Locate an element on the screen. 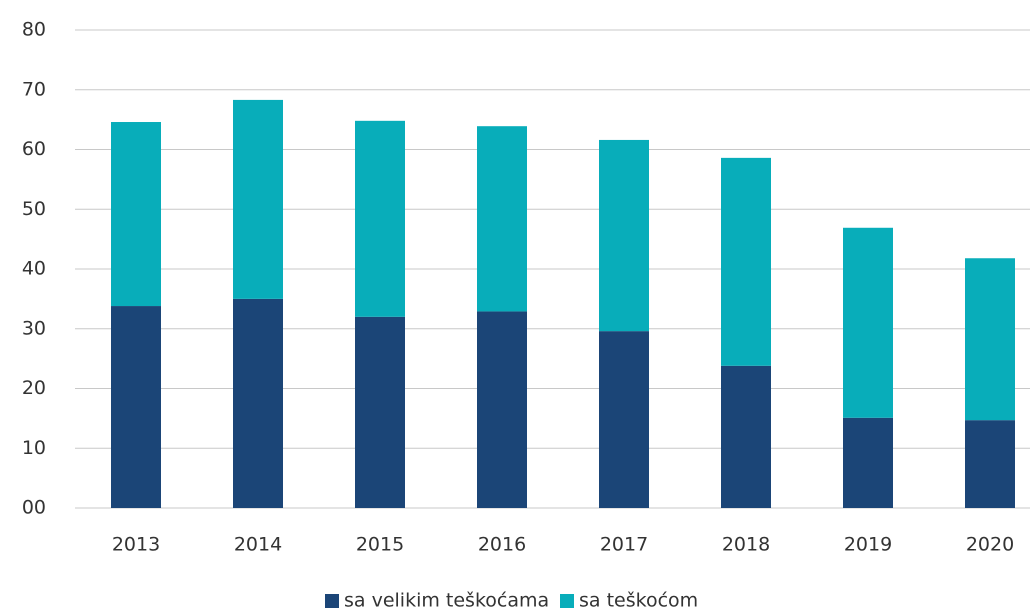  x-tick-label: 2019 is located at coordinates (868, 545).